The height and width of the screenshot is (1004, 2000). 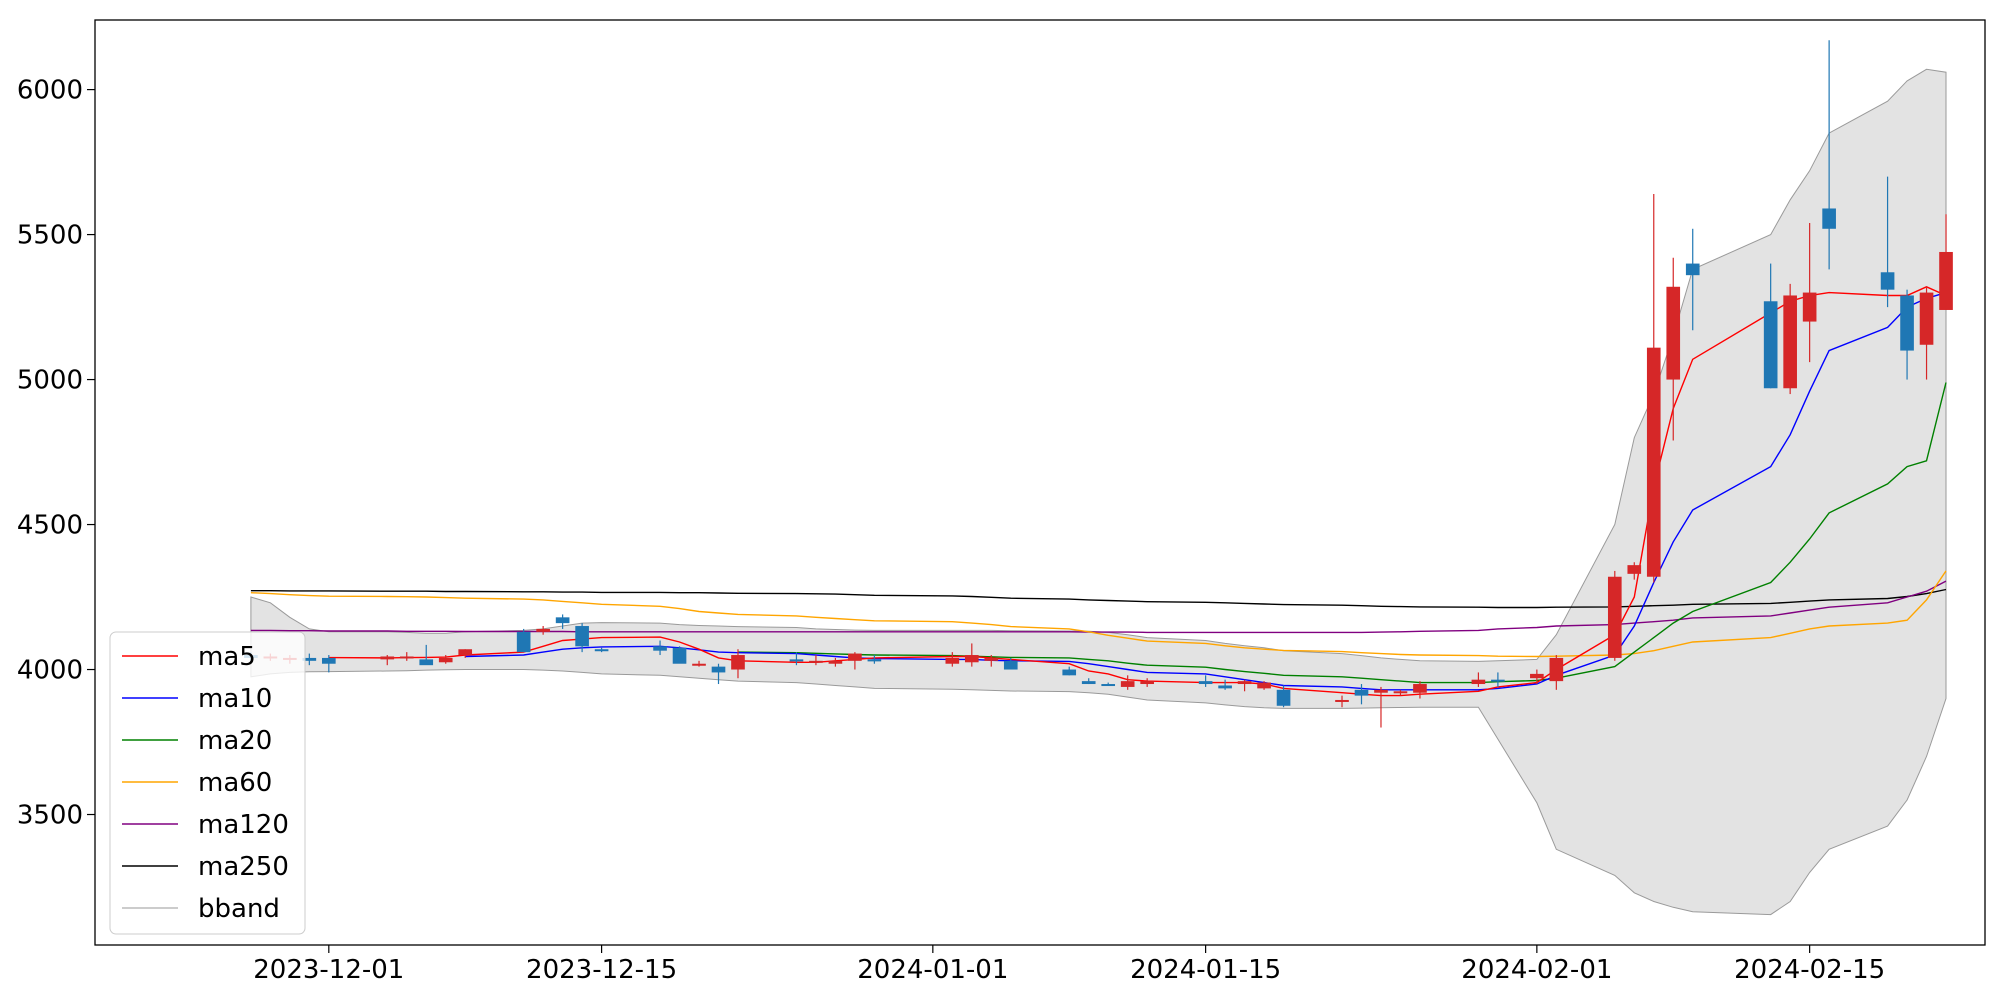 What do you see at coordinates (239, 909) in the screenshot?
I see `legend-label-bband: bband` at bounding box center [239, 909].